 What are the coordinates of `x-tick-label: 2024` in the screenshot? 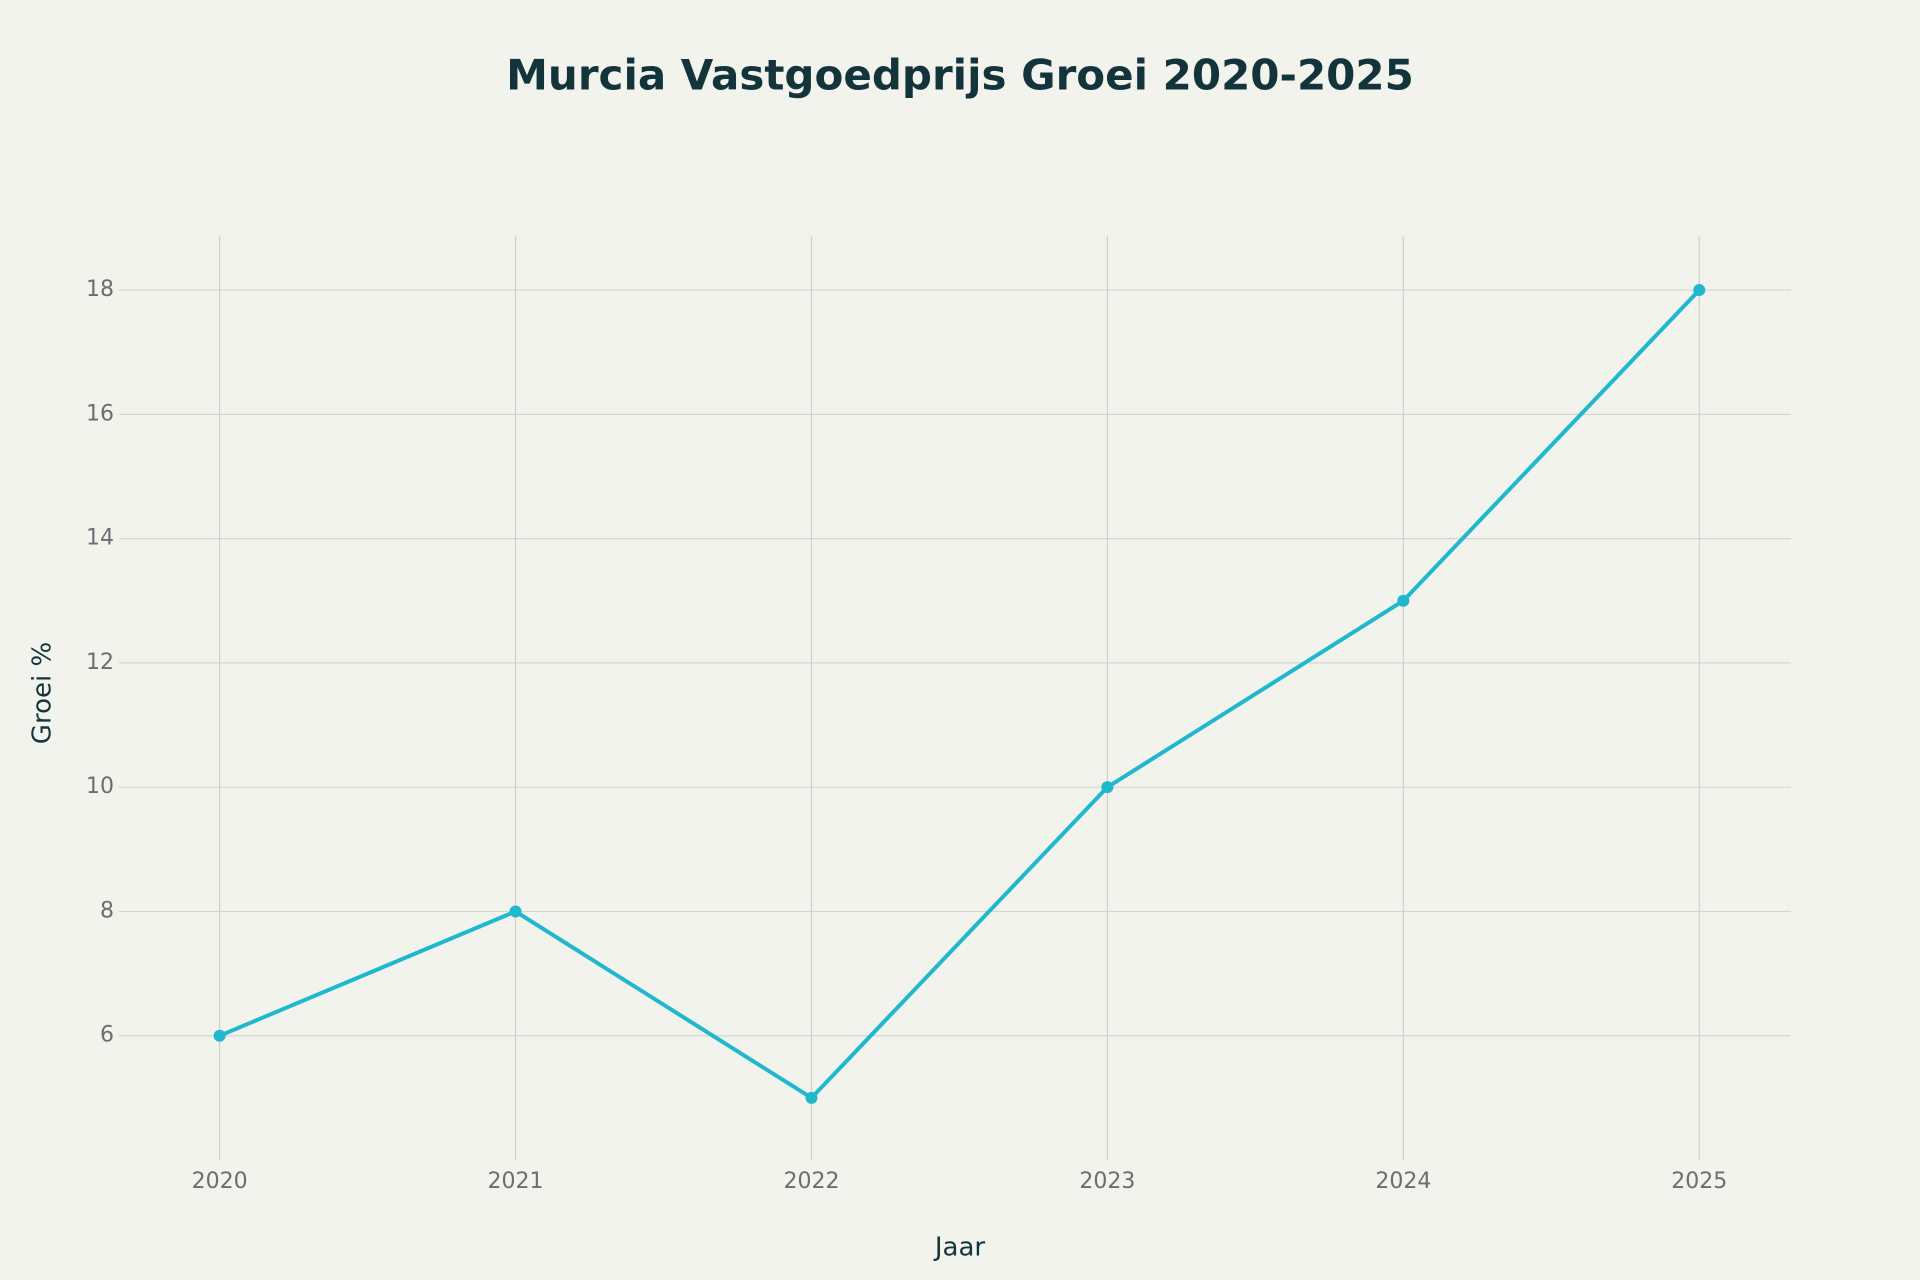 It's located at (1403, 1181).